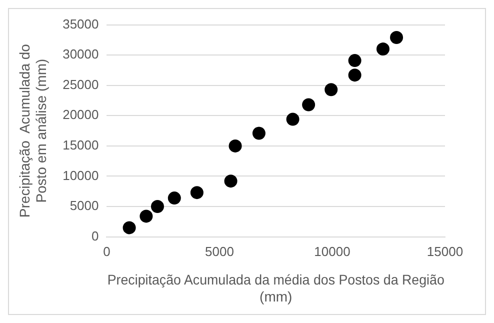 The image size is (494, 323). Describe the element at coordinates (106, 252) in the screenshot. I see `x-tick-label: 0` at that location.